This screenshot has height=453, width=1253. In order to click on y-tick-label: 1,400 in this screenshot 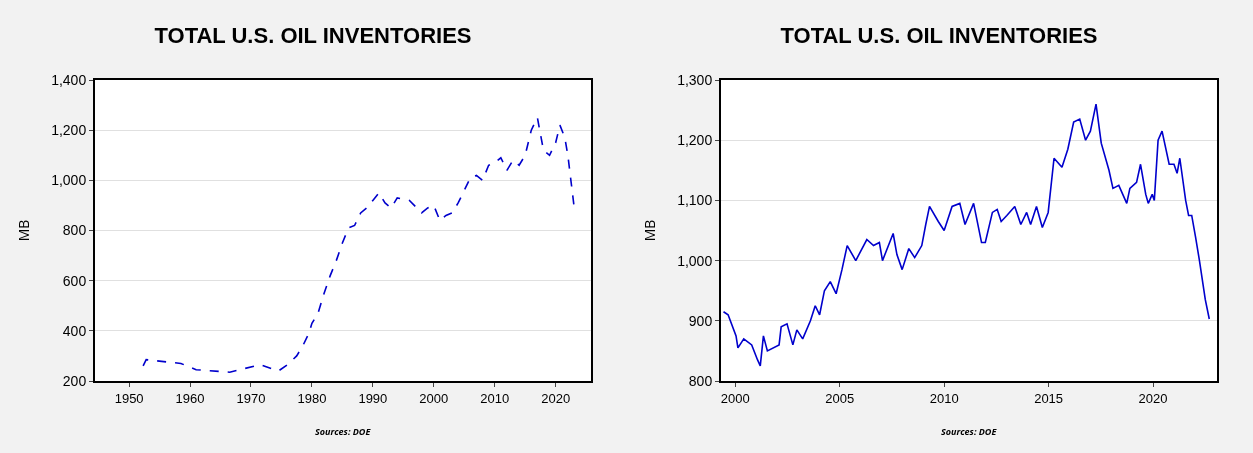, I will do `click(69, 79)`.